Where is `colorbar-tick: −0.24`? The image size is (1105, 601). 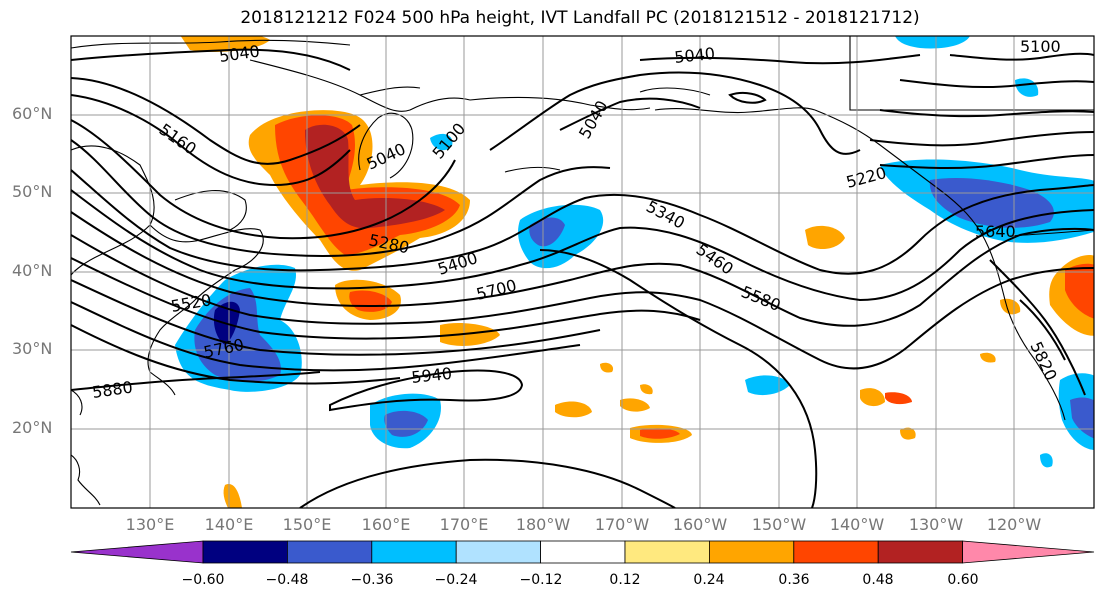
colorbar-tick: −0.24 is located at coordinates (456, 580).